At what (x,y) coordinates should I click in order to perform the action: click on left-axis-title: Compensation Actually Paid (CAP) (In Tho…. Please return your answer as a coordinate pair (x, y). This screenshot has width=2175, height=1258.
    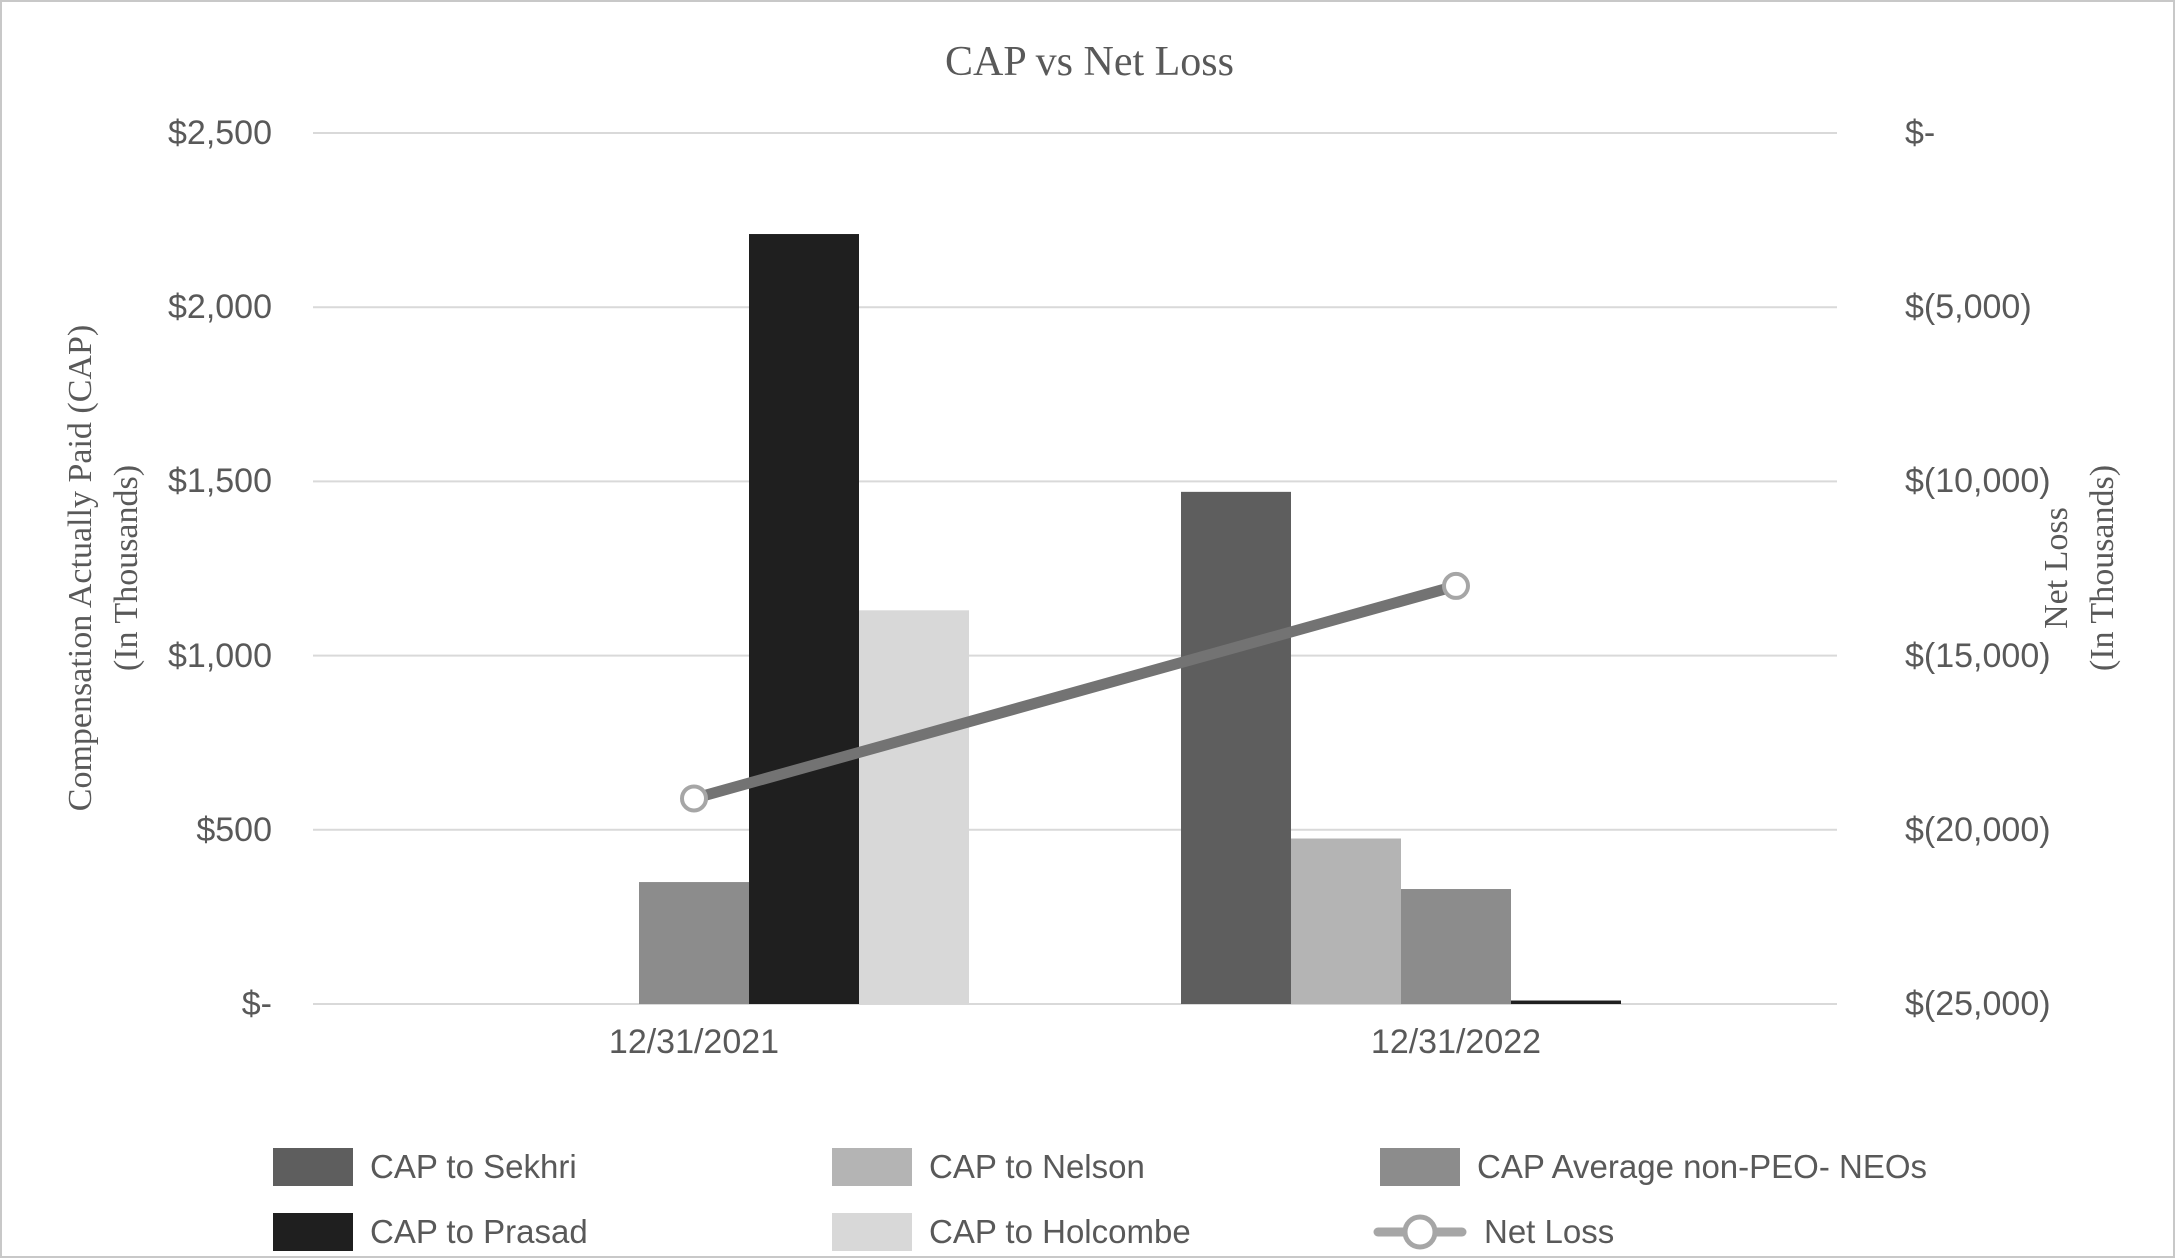
    Looking at the image, I should click on (106, 568).